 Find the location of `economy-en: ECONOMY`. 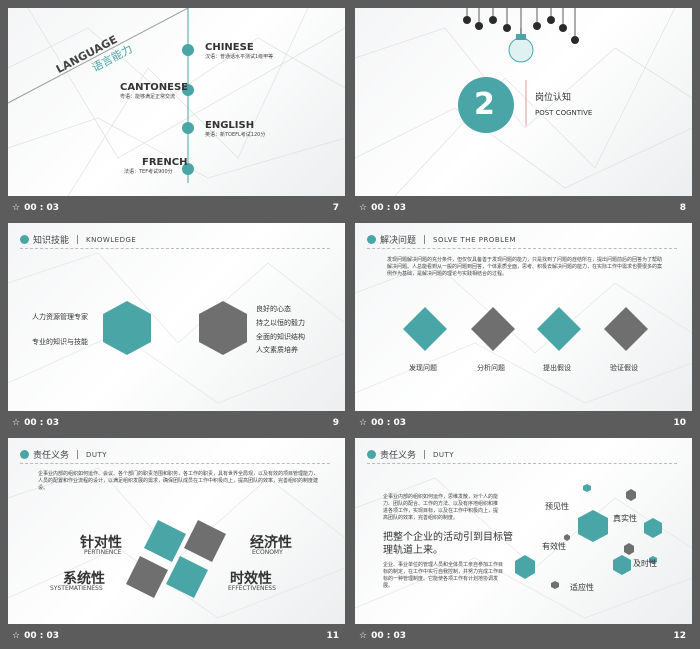

economy-en: ECONOMY is located at coordinates (267, 552).